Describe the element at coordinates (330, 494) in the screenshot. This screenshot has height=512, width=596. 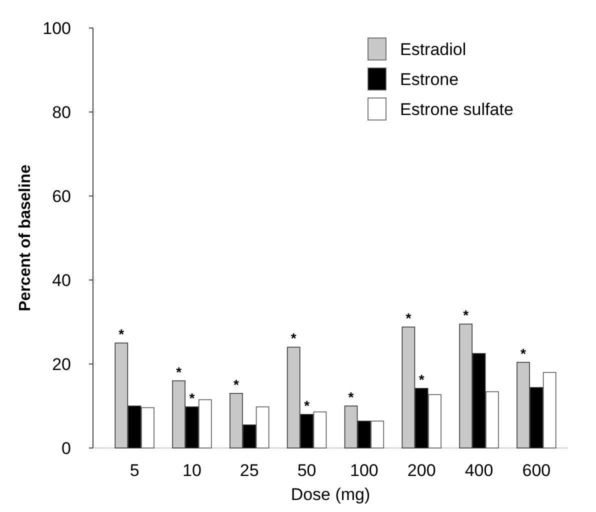
I see `x-axis-title: Dose (mg)` at that location.